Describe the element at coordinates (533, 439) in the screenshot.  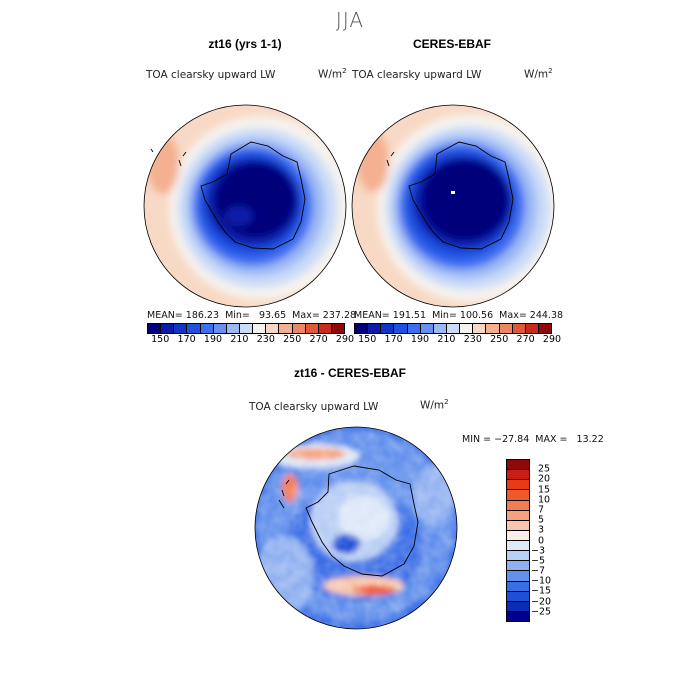
I see `stats-diff: MIN = −27.84 MAX = 13.22` at that location.